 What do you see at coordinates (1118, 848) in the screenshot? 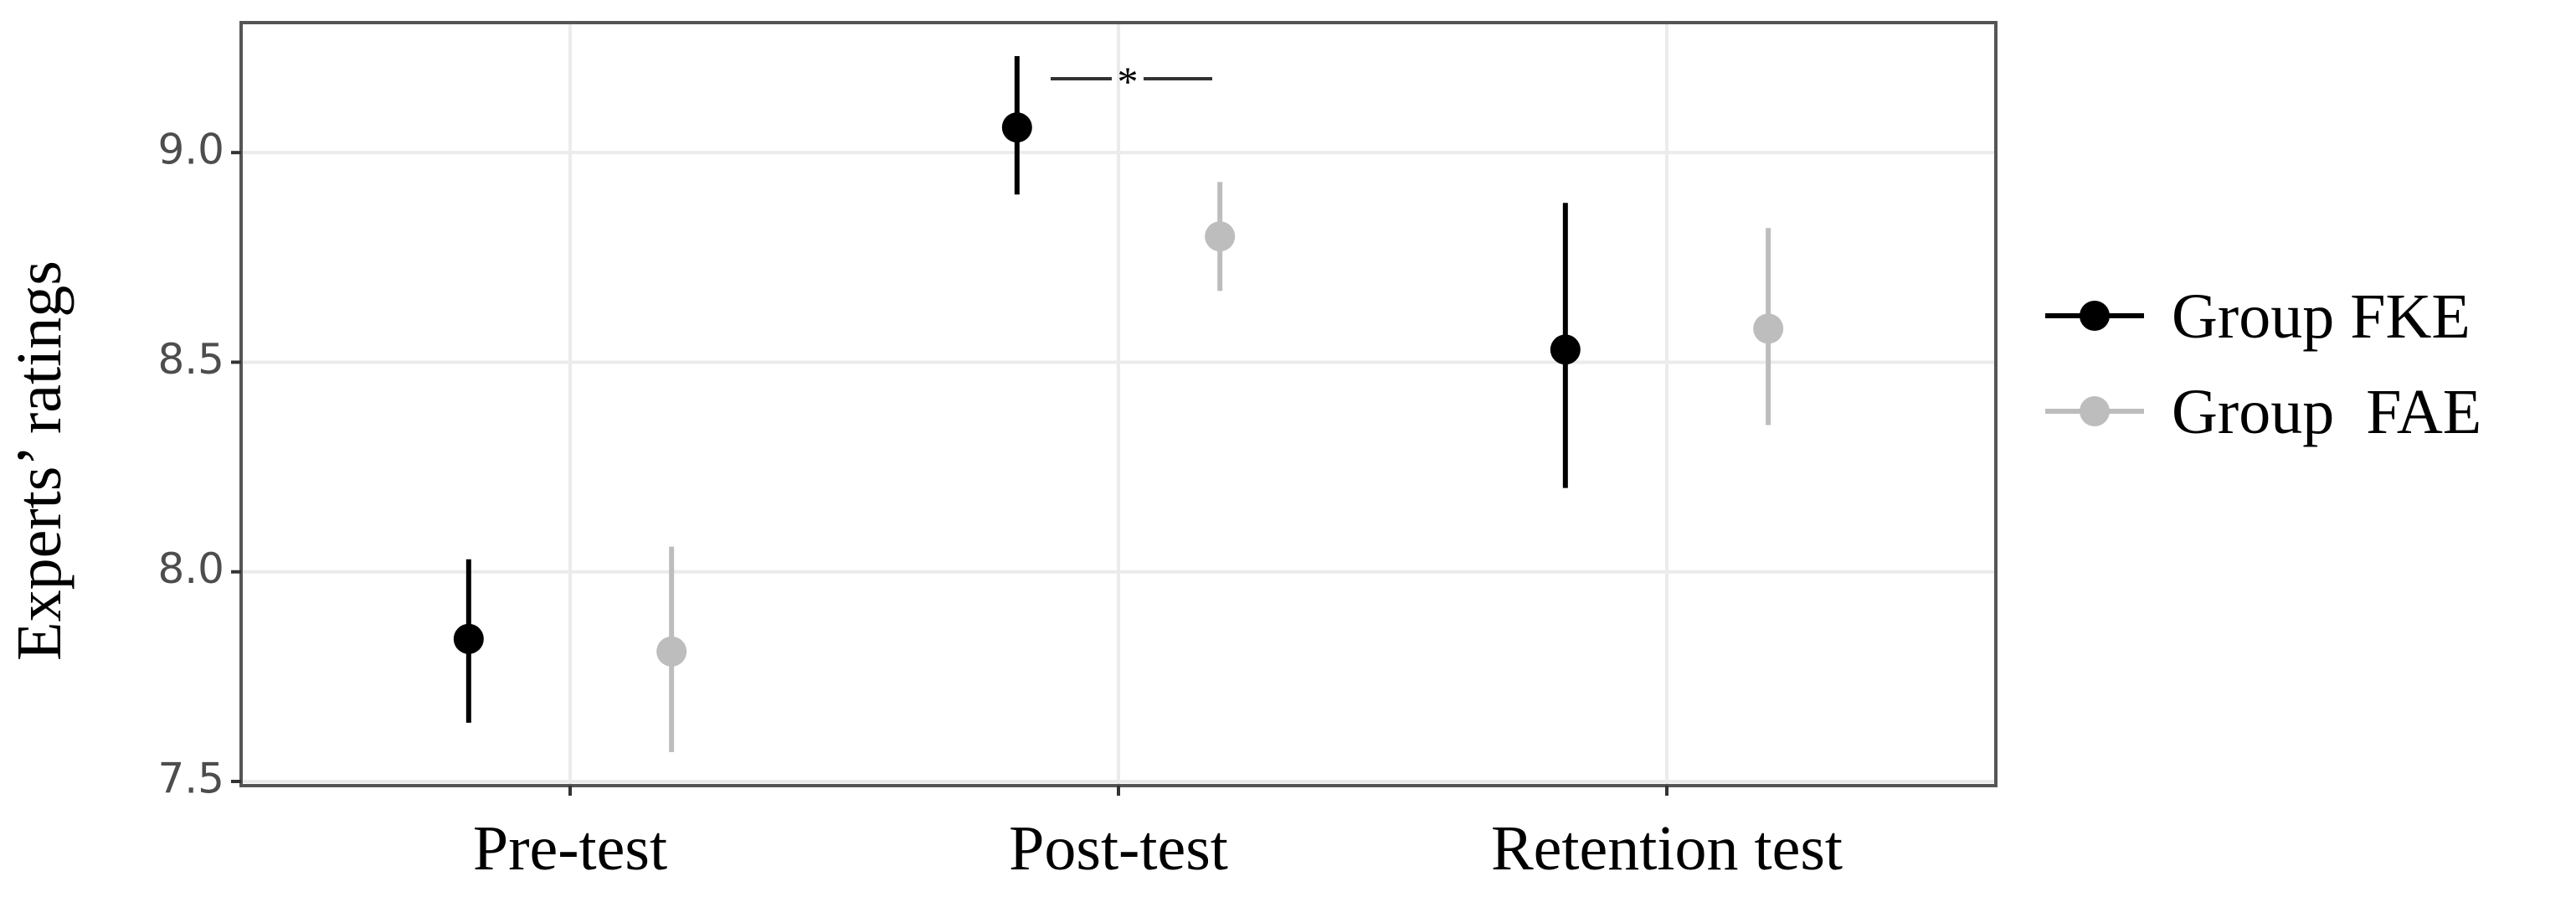
I see `x-tick-label: Post-test` at bounding box center [1118, 848].